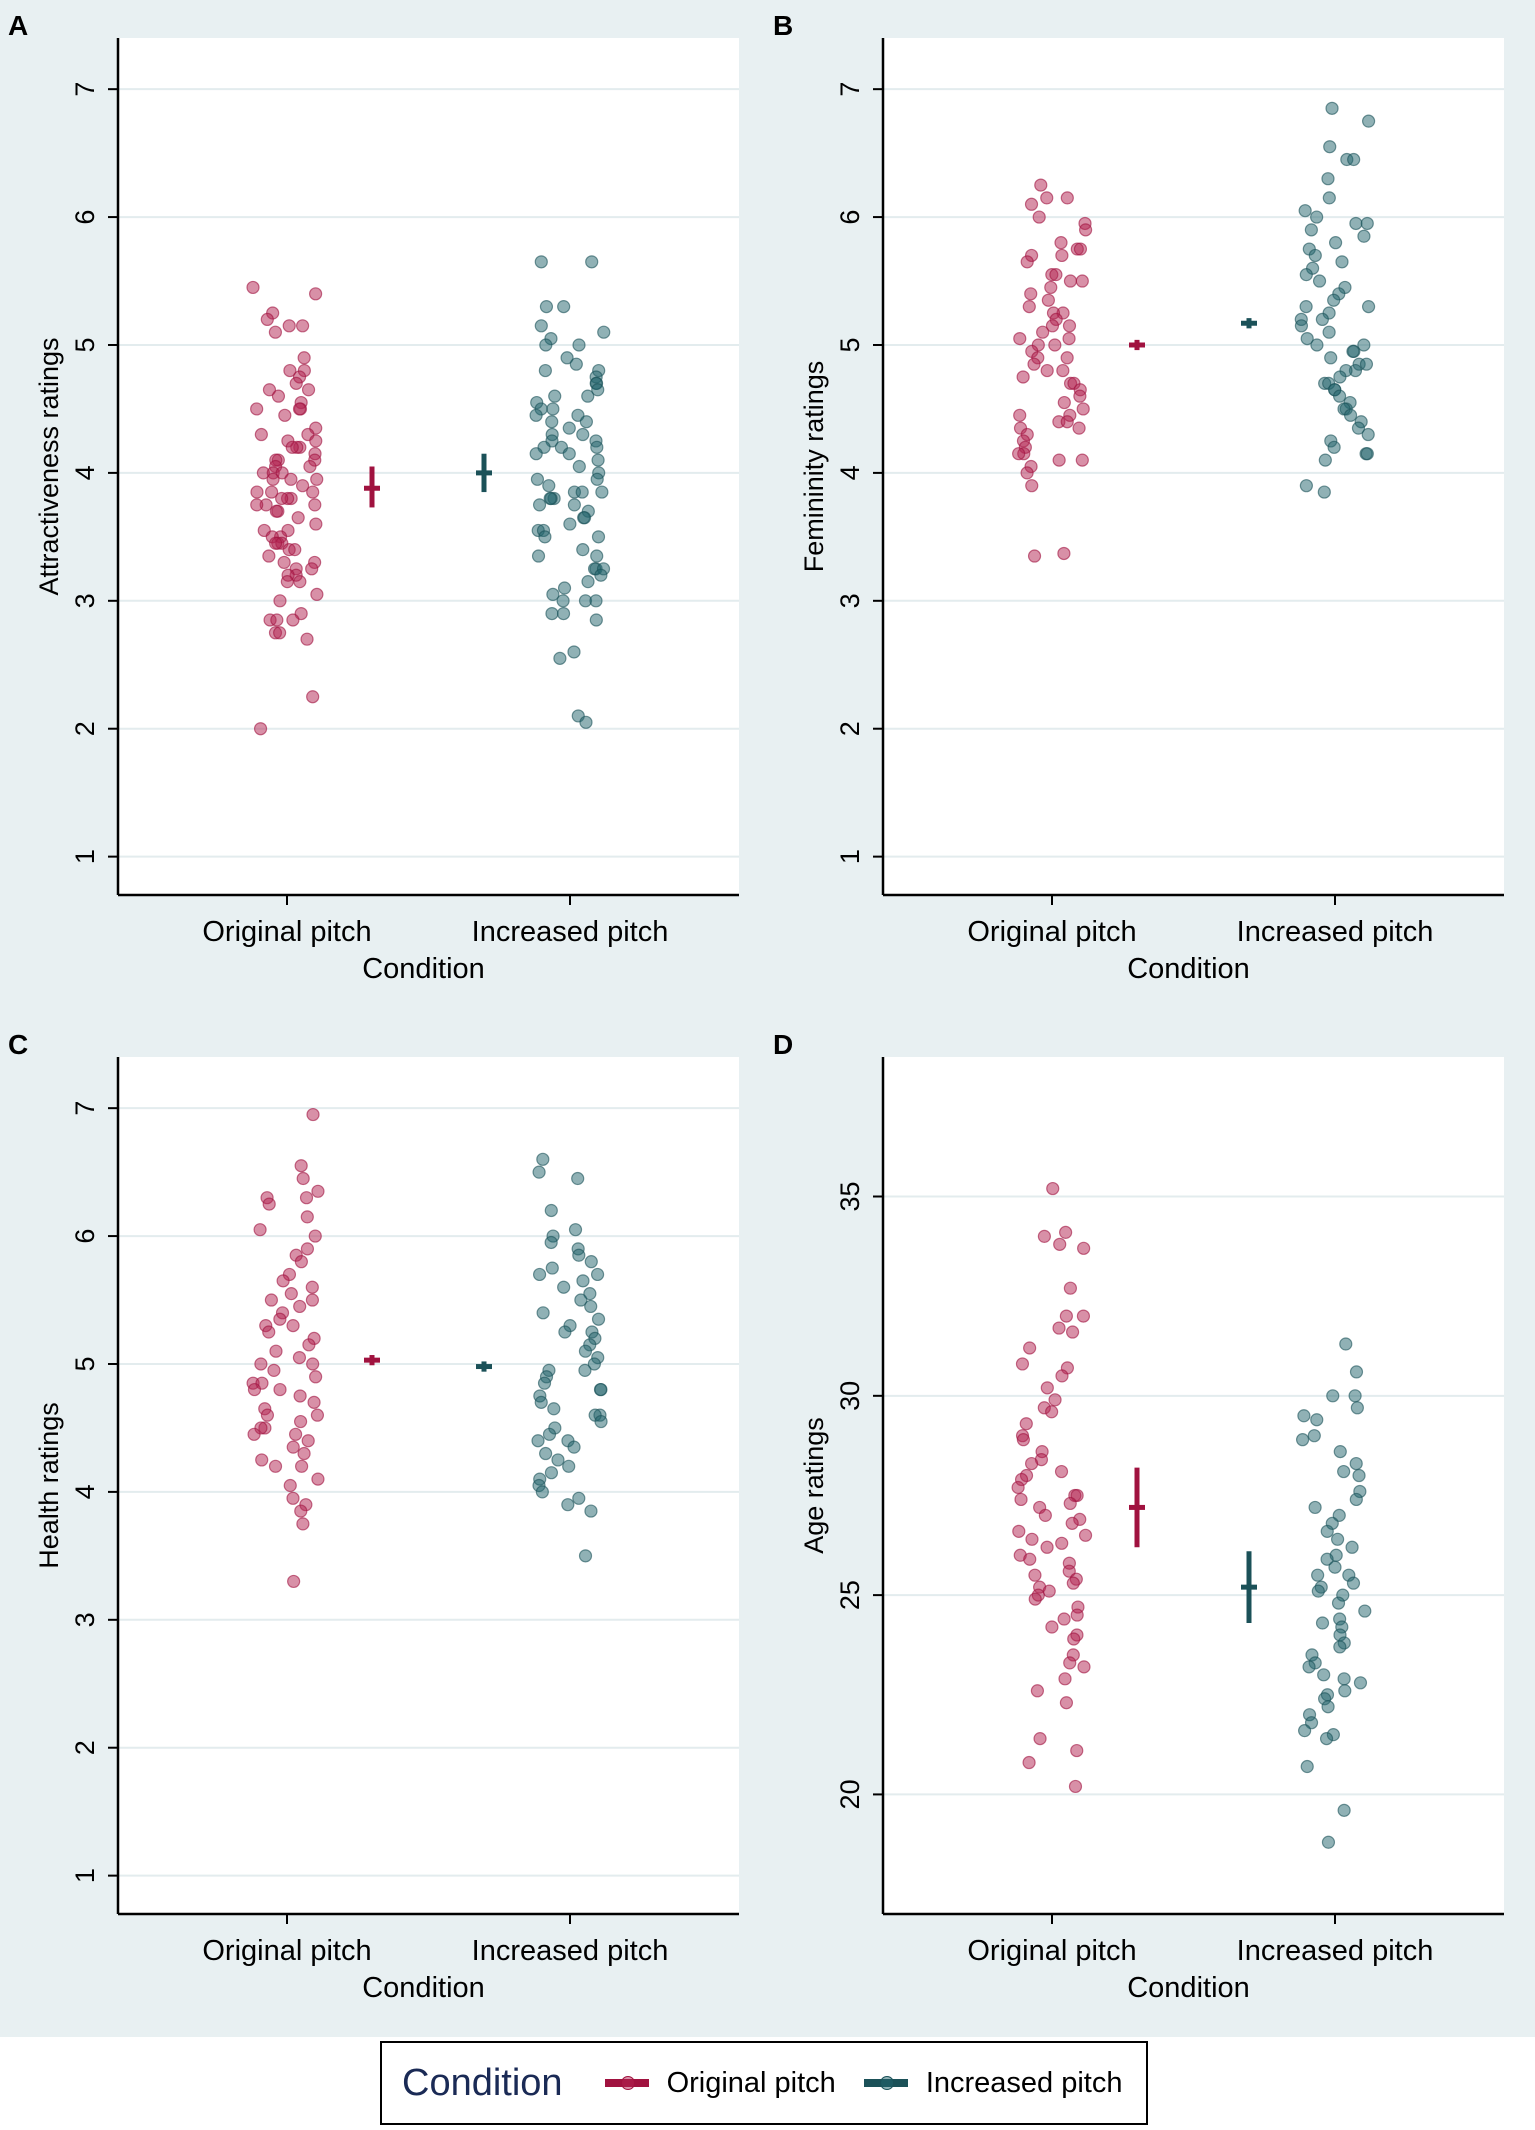  What do you see at coordinates (85, 1747) in the screenshot?
I see `y-tick-label: 2` at bounding box center [85, 1747].